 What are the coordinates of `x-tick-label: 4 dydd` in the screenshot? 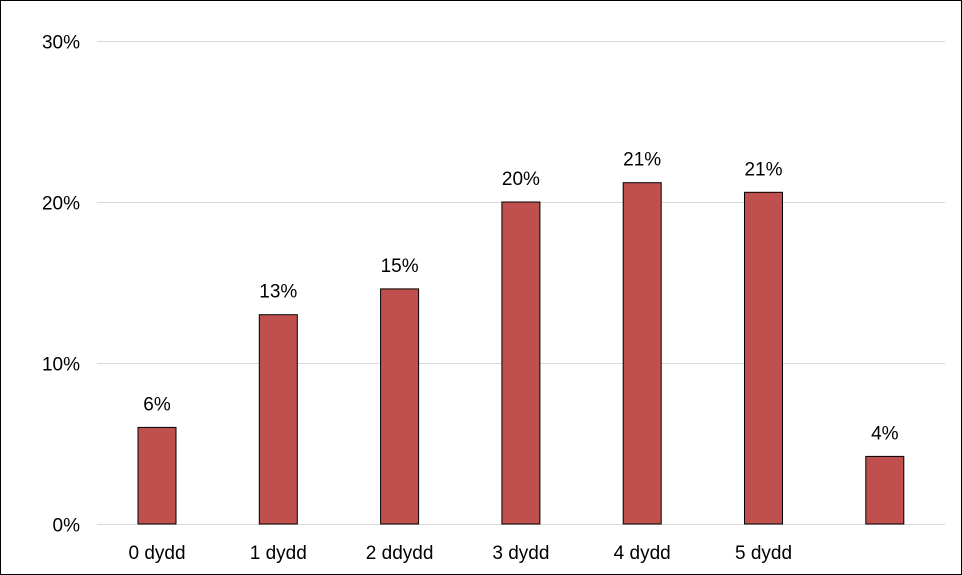 It's located at (642, 553).